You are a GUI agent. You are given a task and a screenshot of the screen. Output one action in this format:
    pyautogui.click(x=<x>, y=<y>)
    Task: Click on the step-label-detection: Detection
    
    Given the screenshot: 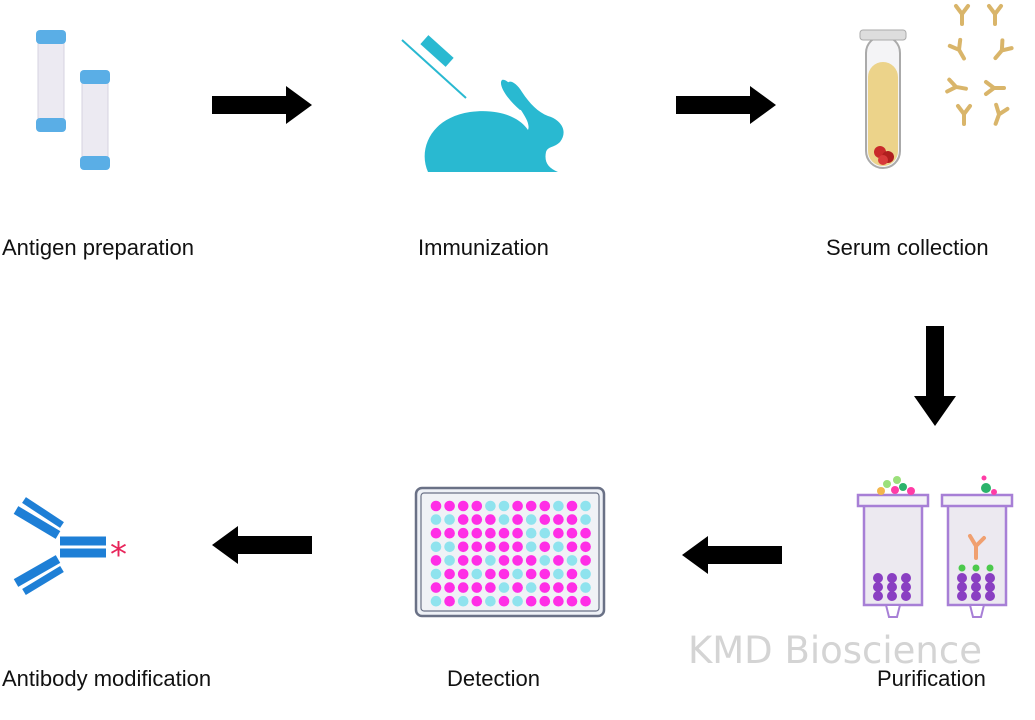 What is the action you would take?
    pyautogui.click(x=493, y=678)
    